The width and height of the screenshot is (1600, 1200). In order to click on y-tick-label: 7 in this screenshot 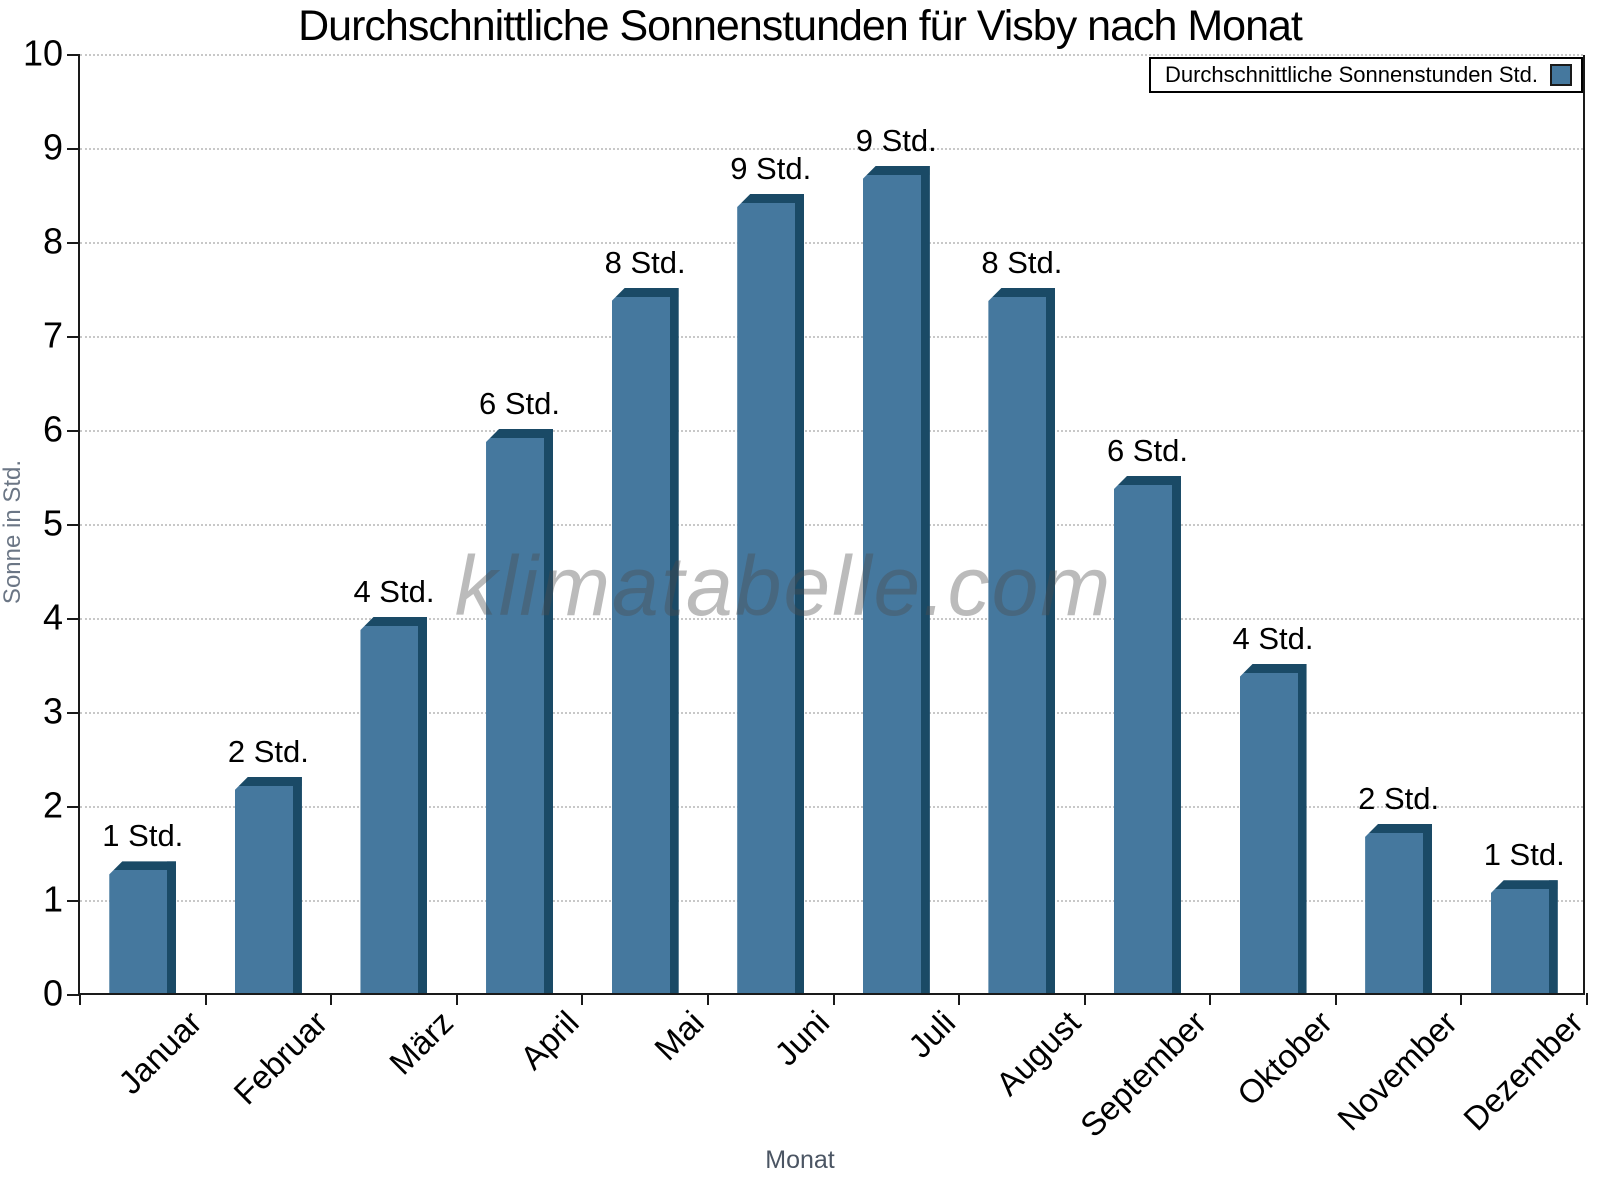, I will do `click(52, 335)`.